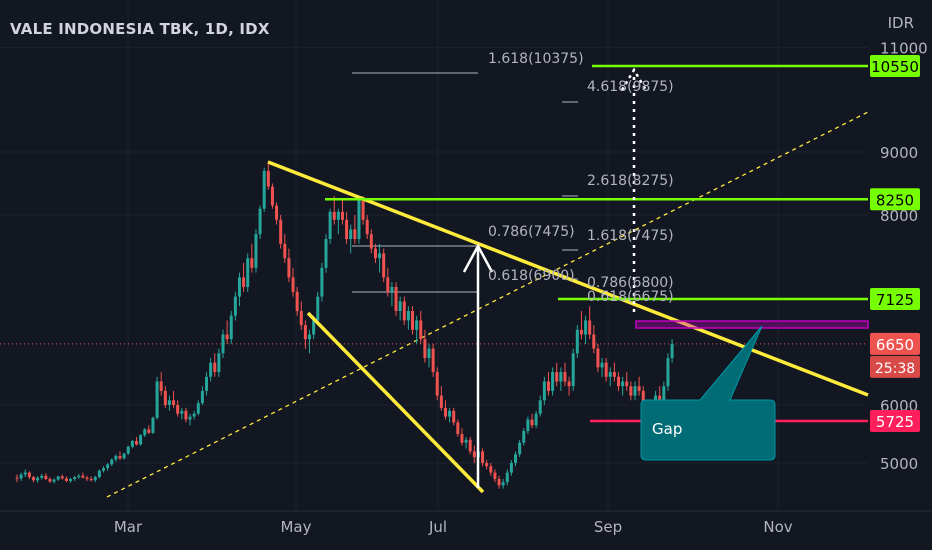  I want to click on measure-arrow-head, so click(478, 258).